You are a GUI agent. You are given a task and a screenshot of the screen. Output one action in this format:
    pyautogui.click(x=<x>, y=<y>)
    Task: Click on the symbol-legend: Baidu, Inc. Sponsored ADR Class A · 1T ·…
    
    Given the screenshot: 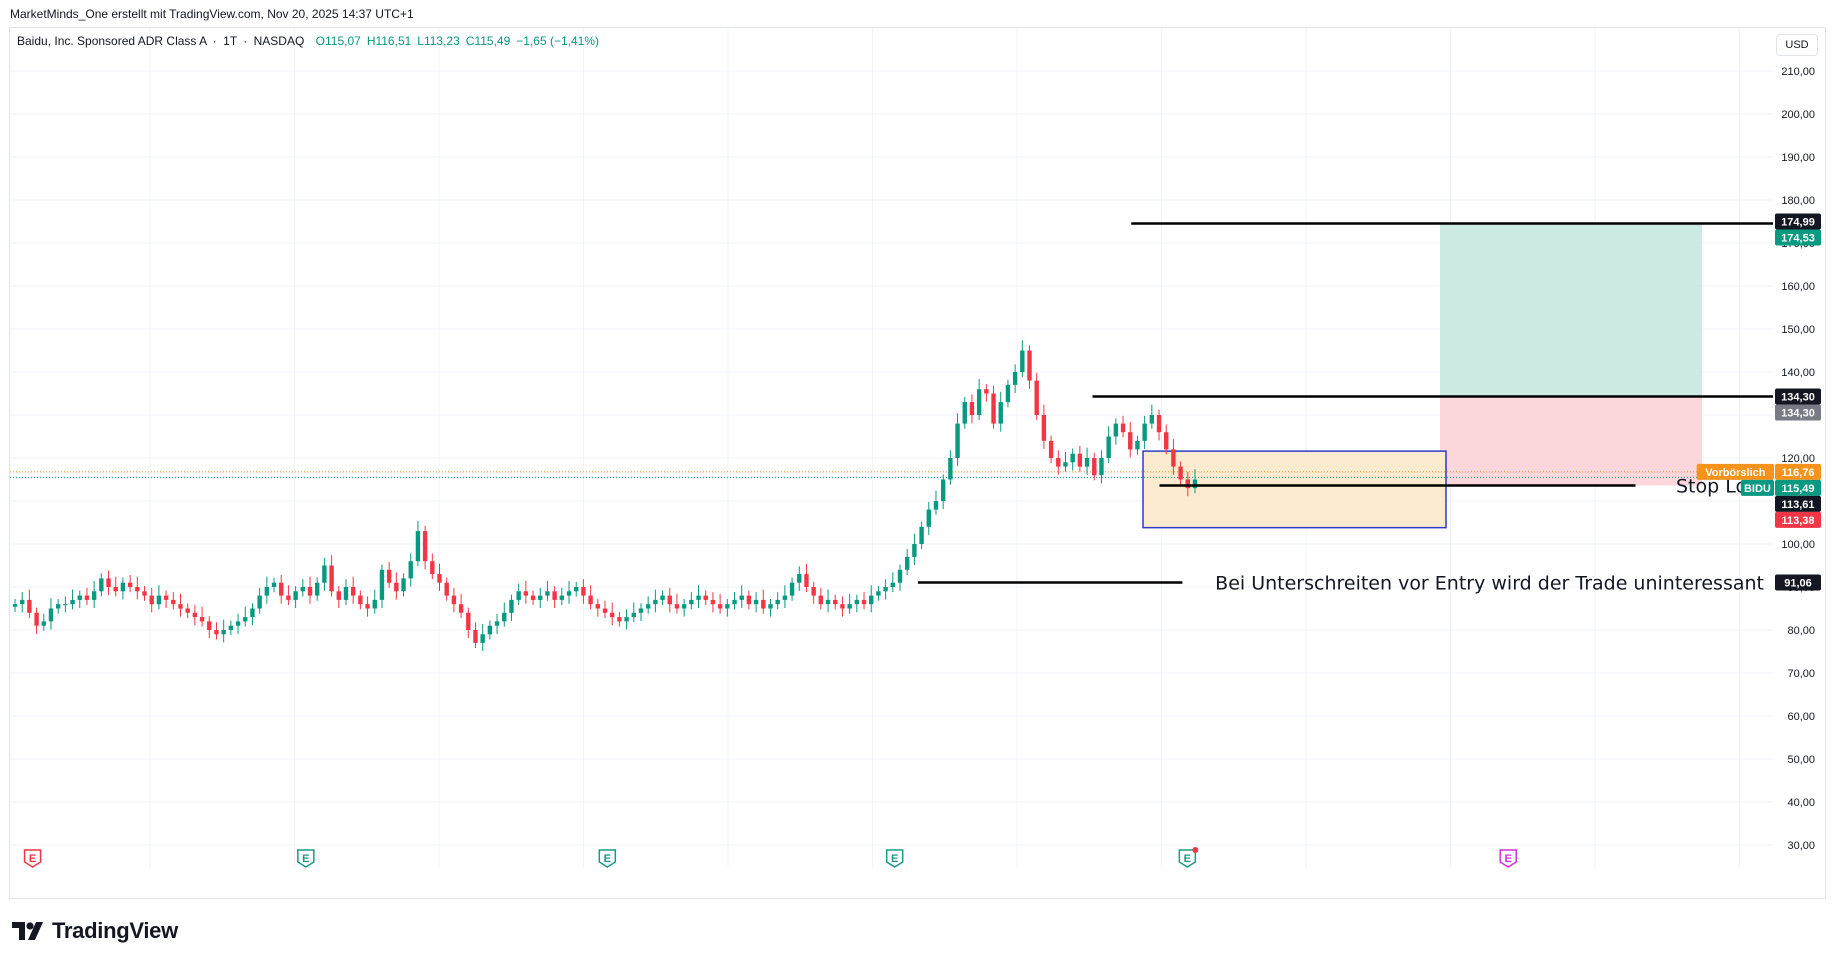 What is the action you would take?
    pyautogui.click(x=311, y=41)
    